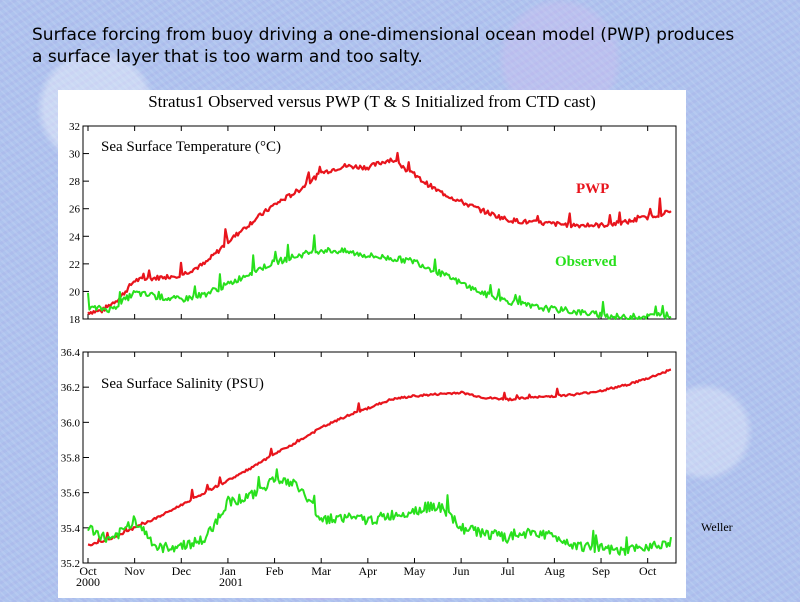 The height and width of the screenshot is (602, 800). Describe the element at coordinates (70, 388) in the screenshot. I see `salinity-ytick-label: 36.2` at that location.